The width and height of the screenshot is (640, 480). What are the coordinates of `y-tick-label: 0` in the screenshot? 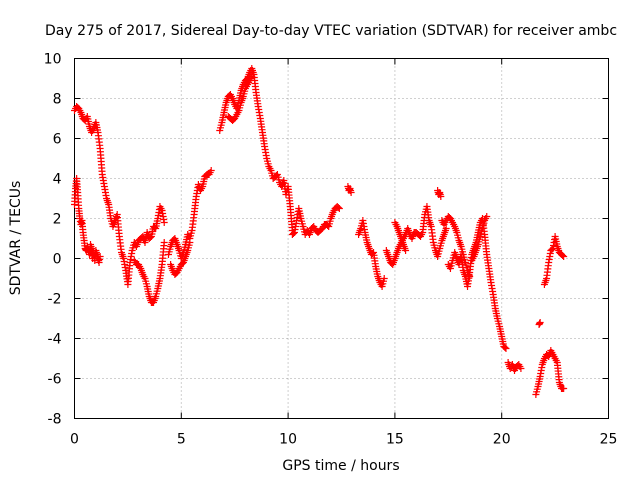 It's located at (57, 260).